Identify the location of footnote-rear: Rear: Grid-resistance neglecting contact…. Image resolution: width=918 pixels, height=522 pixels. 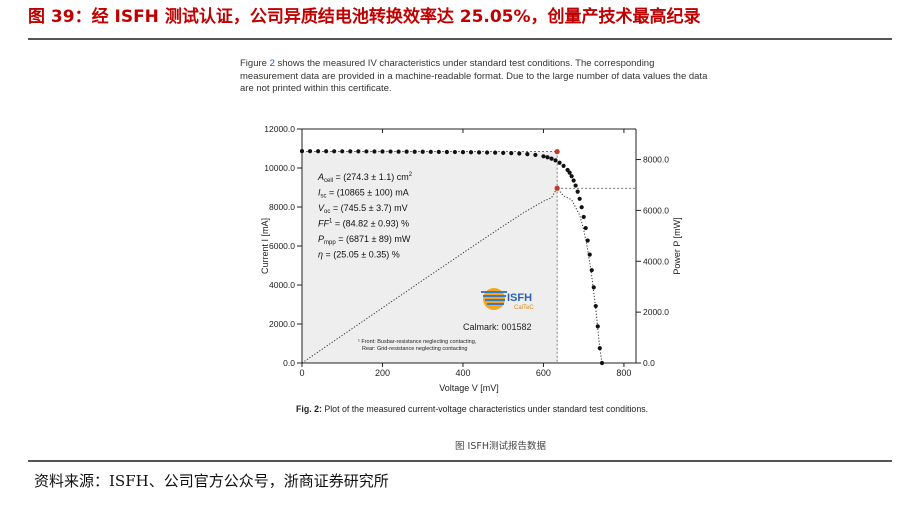
(414, 349).